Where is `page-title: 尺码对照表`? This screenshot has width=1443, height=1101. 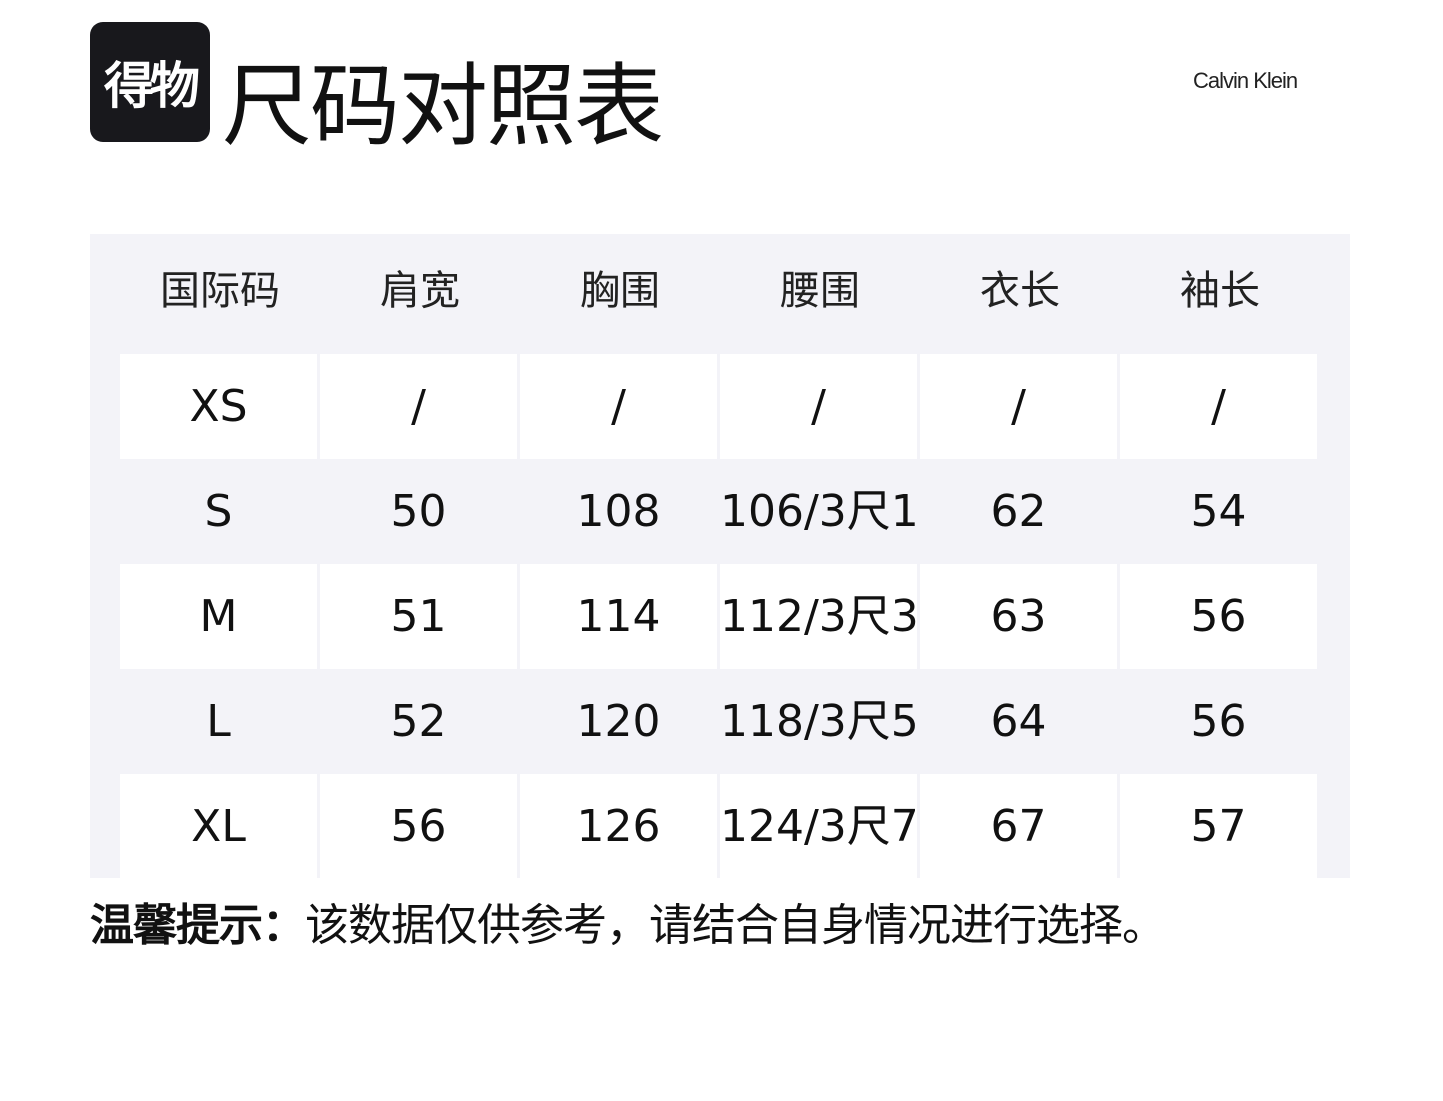
page-title: 尺码对照表 is located at coordinates (443, 106).